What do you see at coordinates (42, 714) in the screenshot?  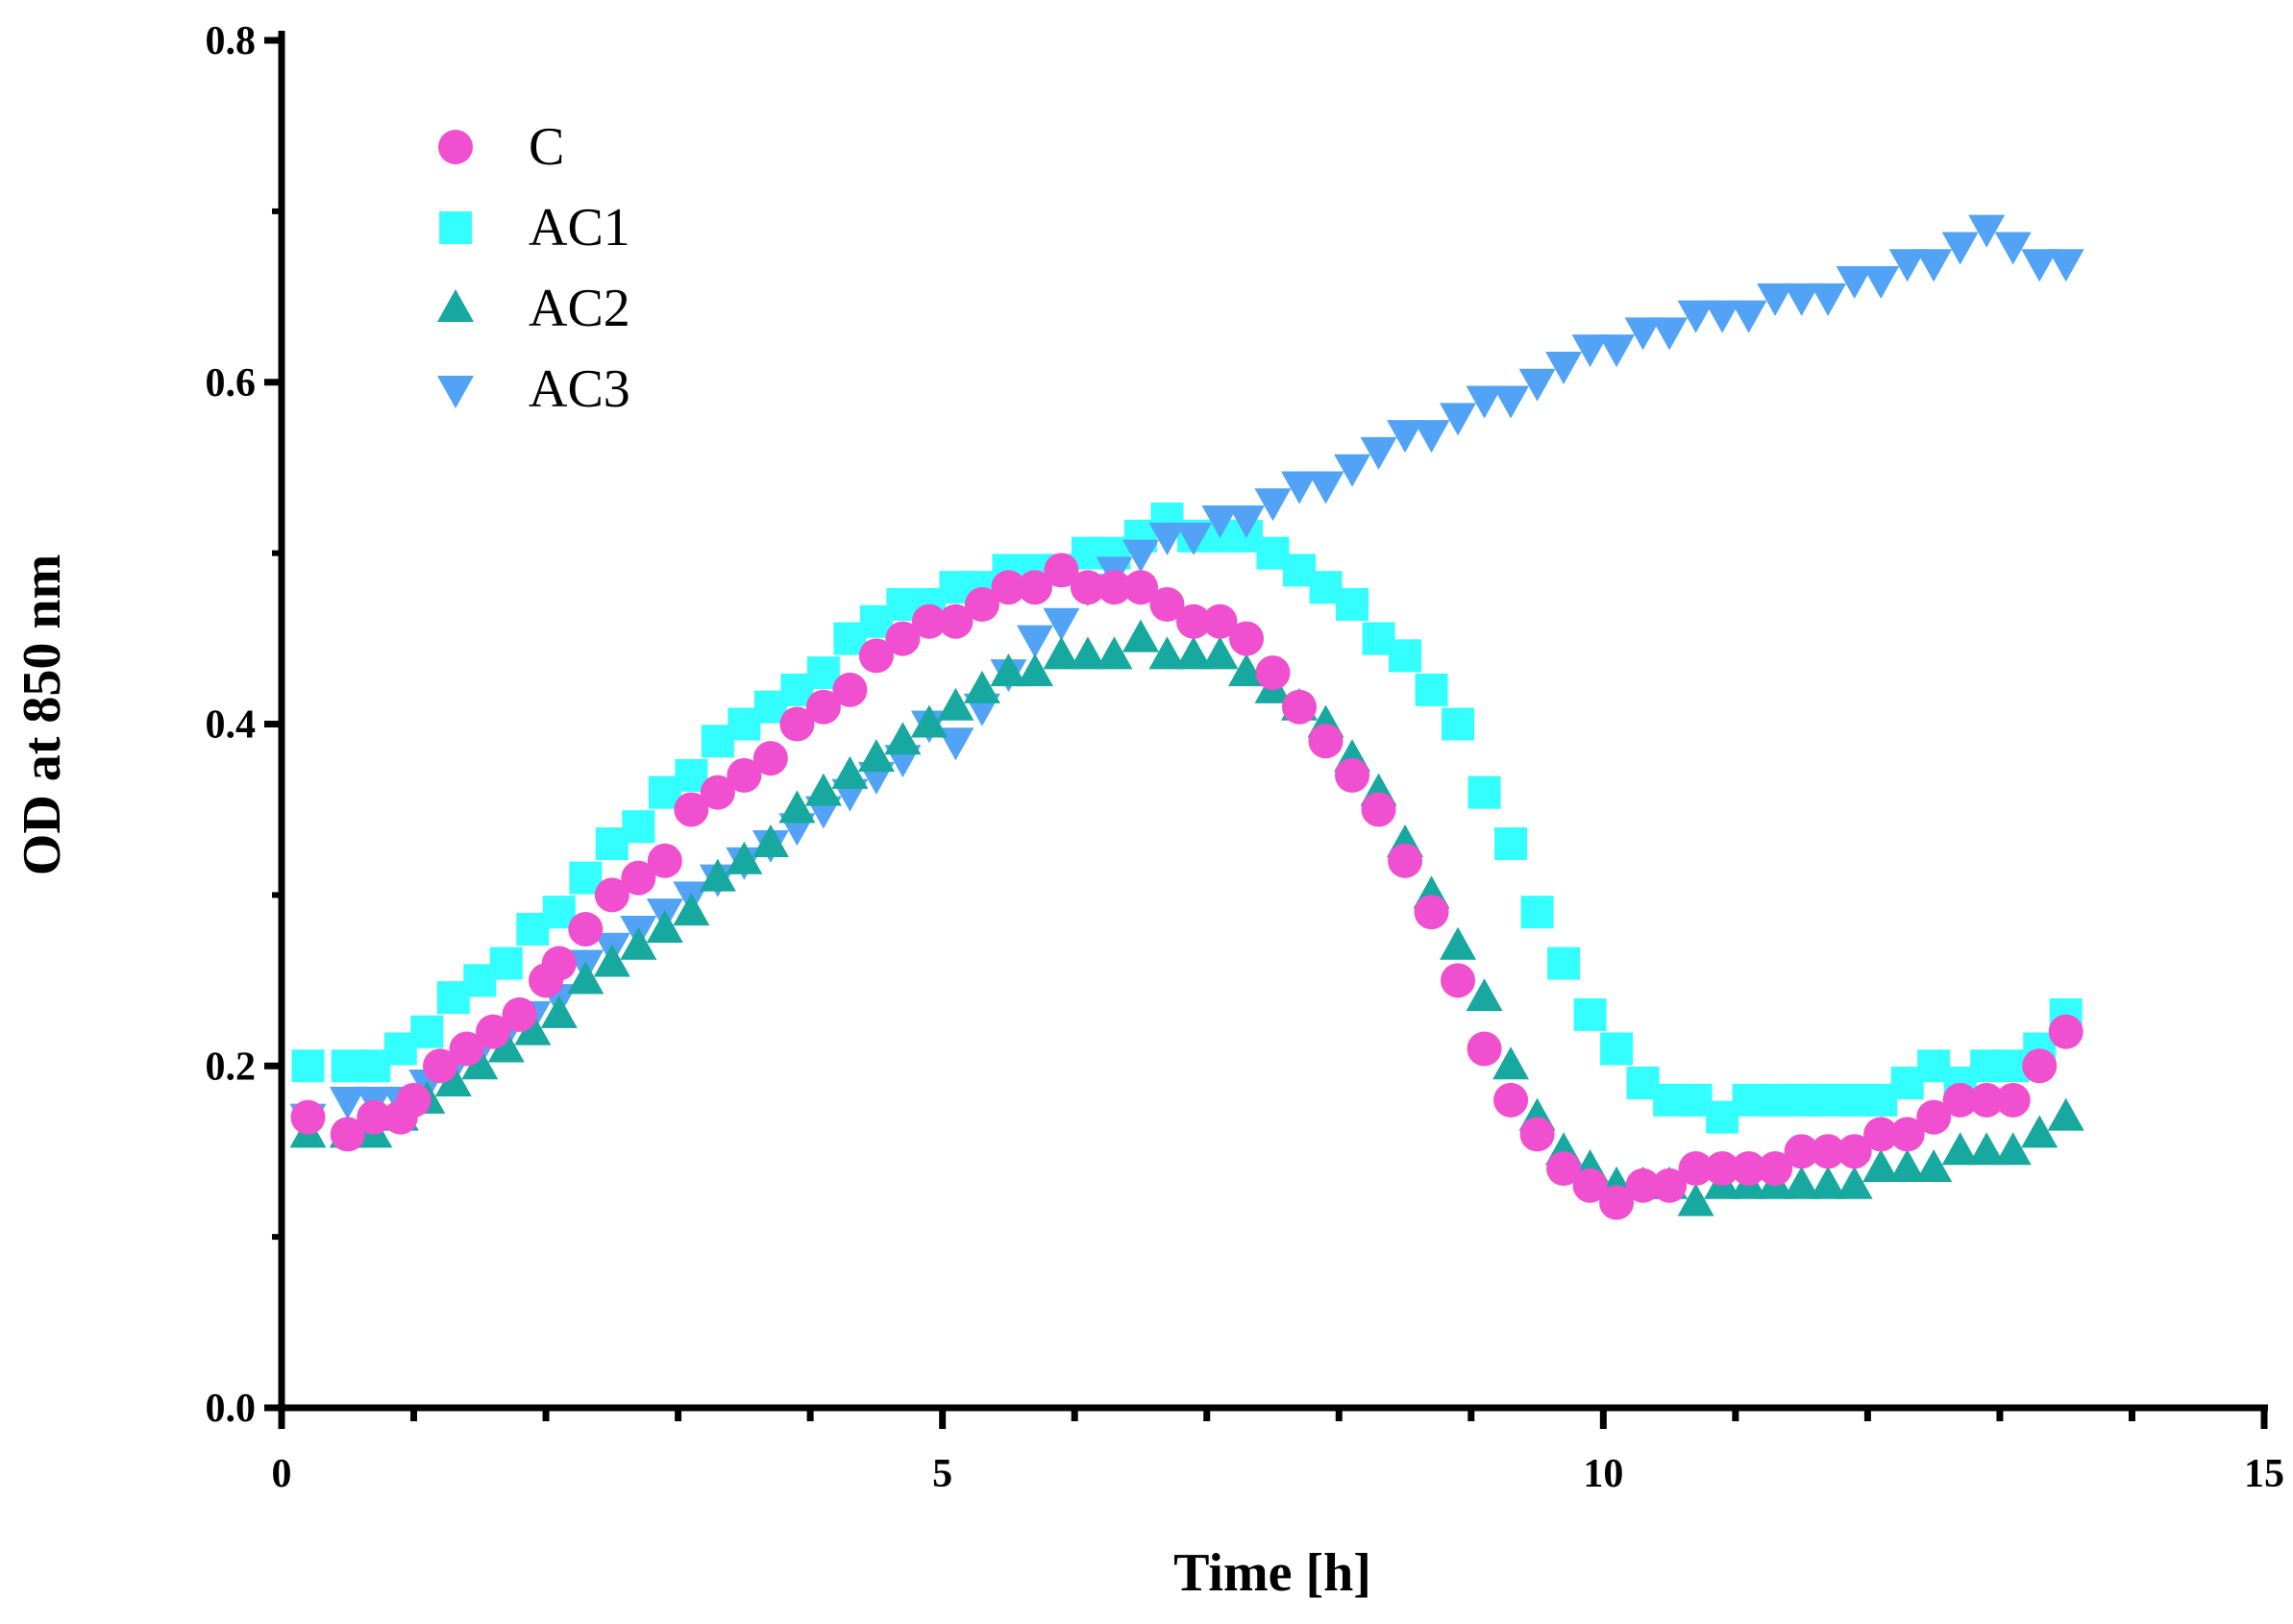 I see `y-axis-title: OD at 850 nm` at bounding box center [42, 714].